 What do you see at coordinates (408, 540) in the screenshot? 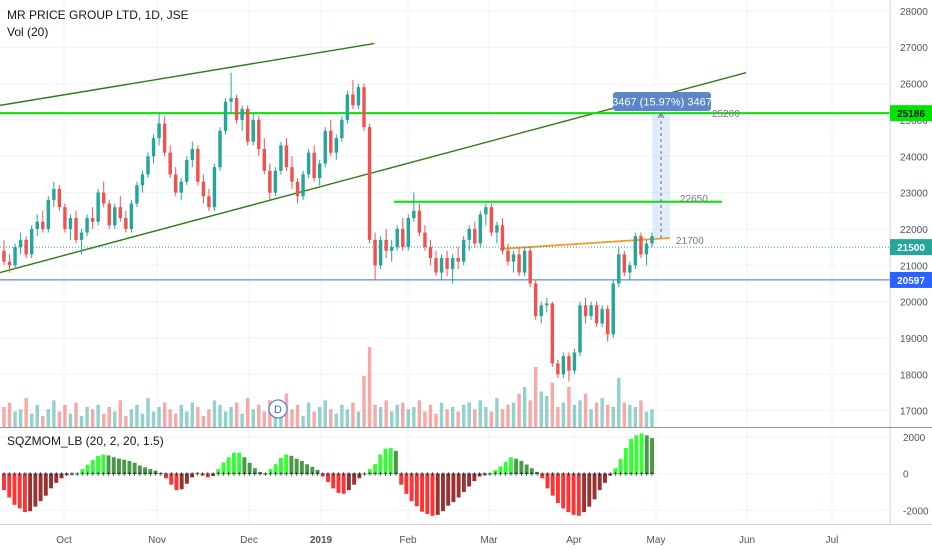
I see `time-tick-label: Feb` at bounding box center [408, 540].